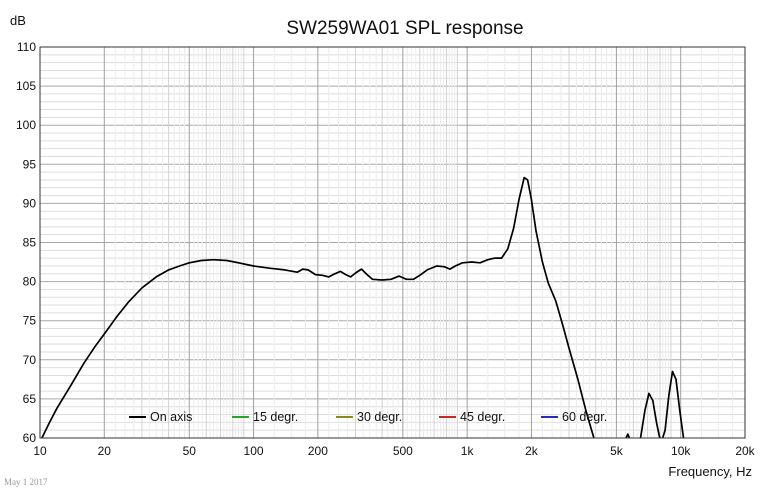 The image size is (765, 494). What do you see at coordinates (40, 451) in the screenshot?
I see `x-tick-label: 10` at bounding box center [40, 451].